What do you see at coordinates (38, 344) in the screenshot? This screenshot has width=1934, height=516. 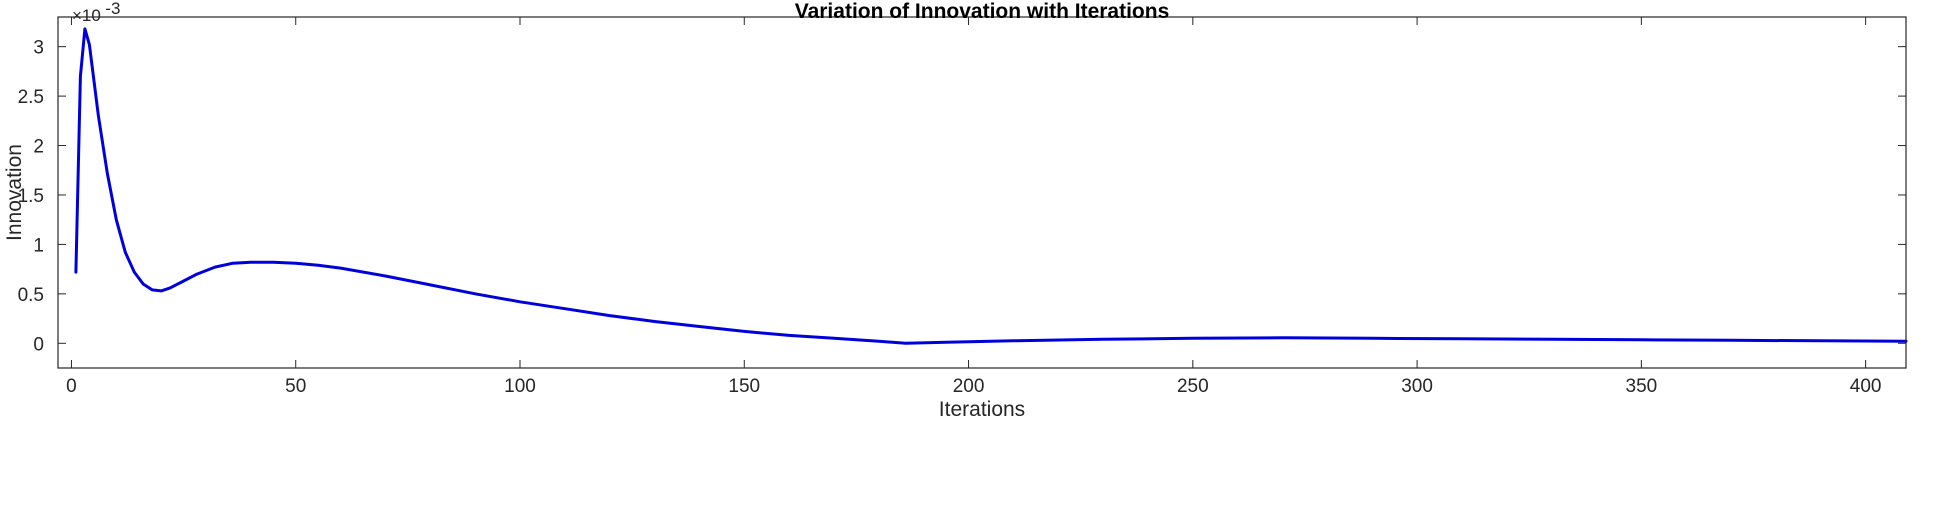 I see `y-tick-label: 0` at bounding box center [38, 344].